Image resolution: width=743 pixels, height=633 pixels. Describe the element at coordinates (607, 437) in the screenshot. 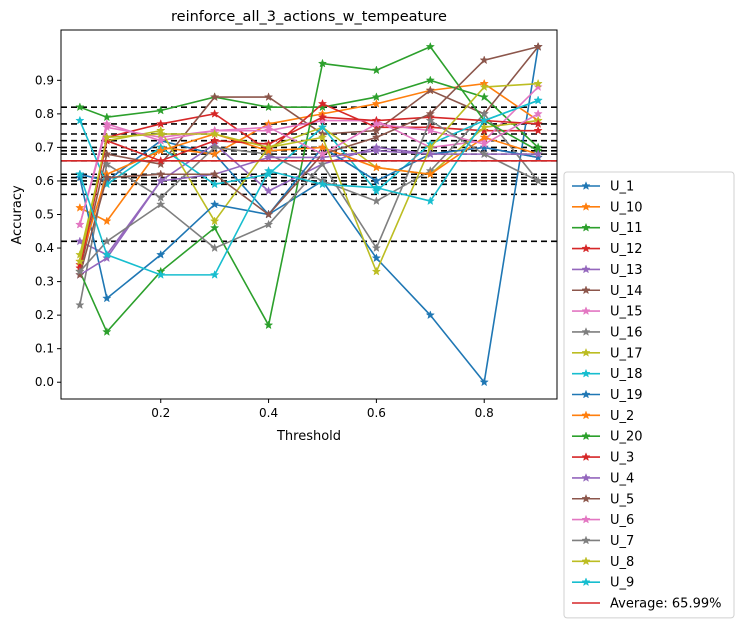

I see `legend-entry: U_20` at that location.